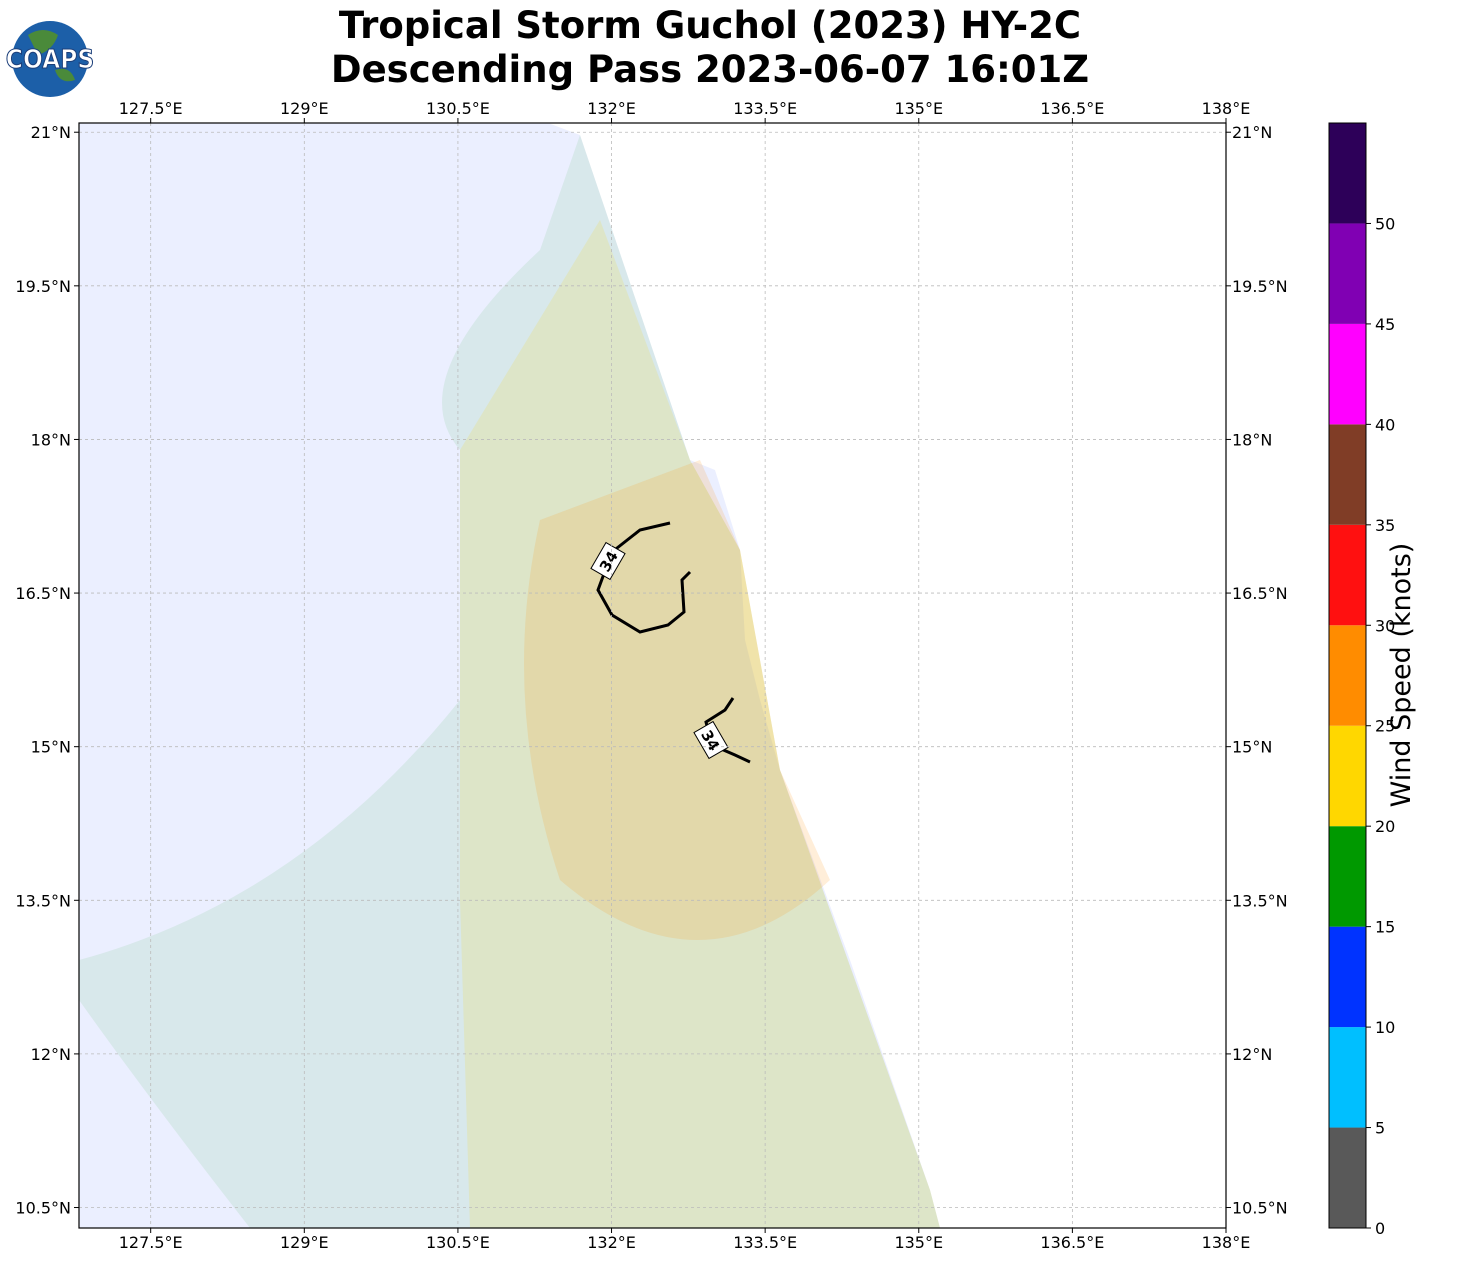 The height and width of the screenshot is (1268, 1466). Describe the element at coordinates (710, 69) in the screenshot. I see `title-line: Descending Pass 2023-06-07 16:01Z` at that location.